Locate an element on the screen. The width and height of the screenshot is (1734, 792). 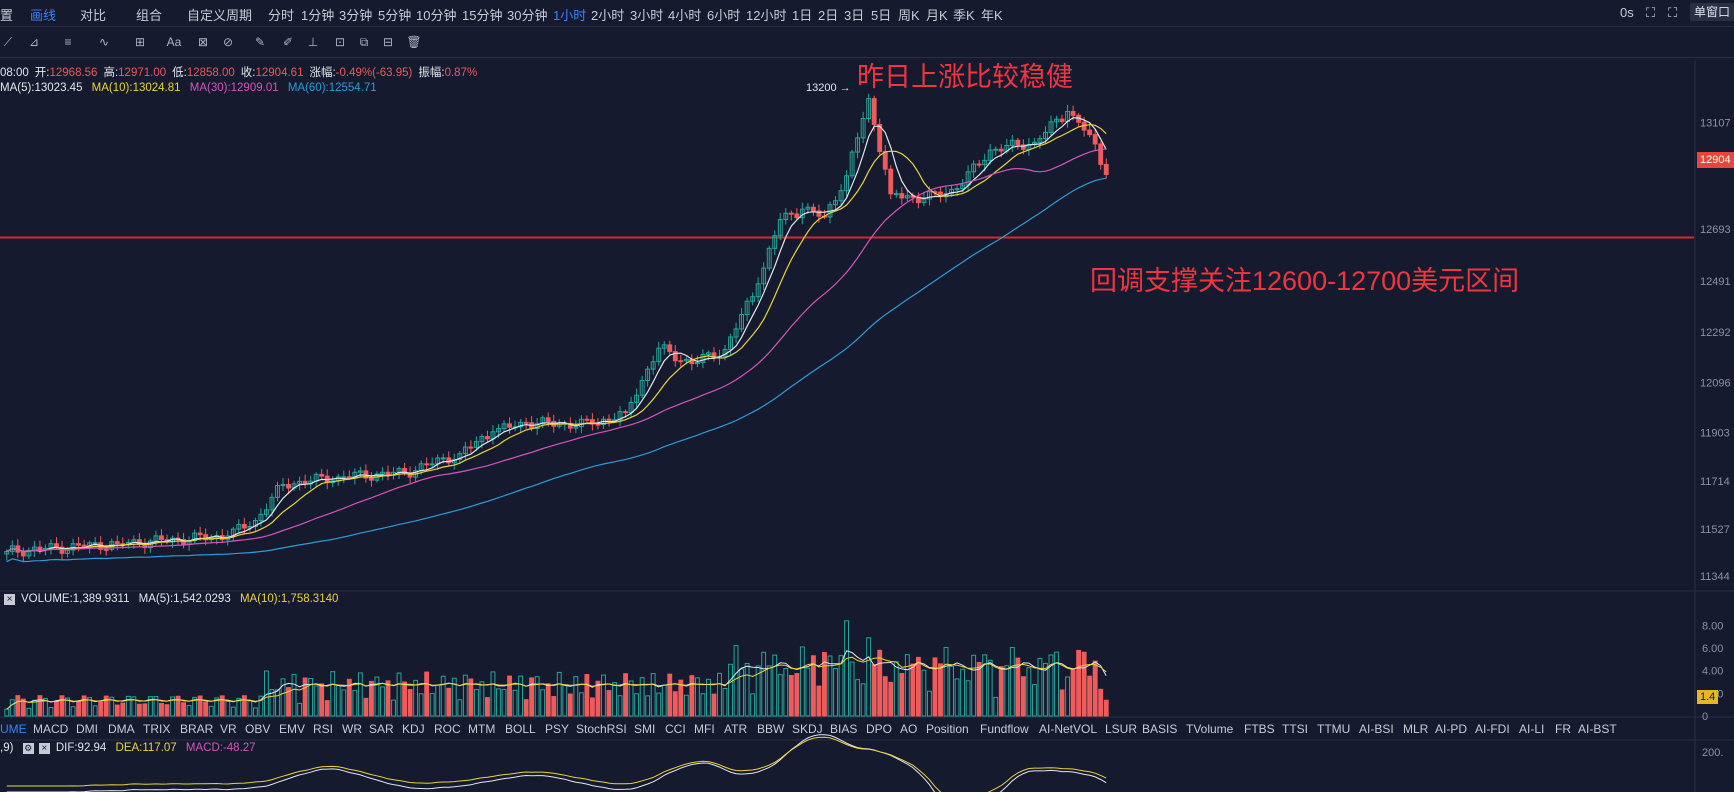
indicator-tab-bbw: BBW is located at coordinates (771, 729).